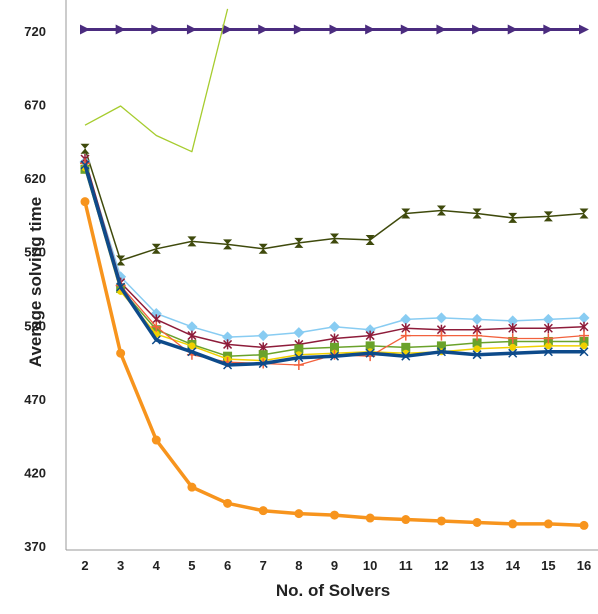 The width and height of the screenshot is (598, 614). I want to click on y-tick-label: 420, so click(35, 472).